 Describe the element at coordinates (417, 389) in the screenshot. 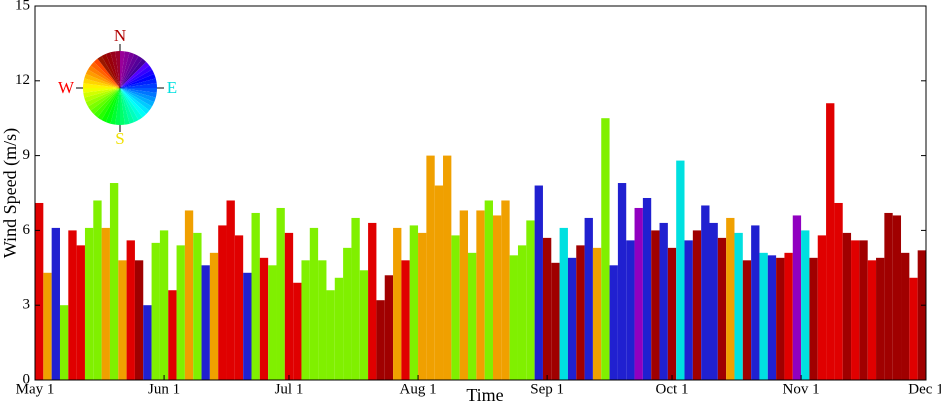

I see `x-tick-label: Aug 1` at that location.